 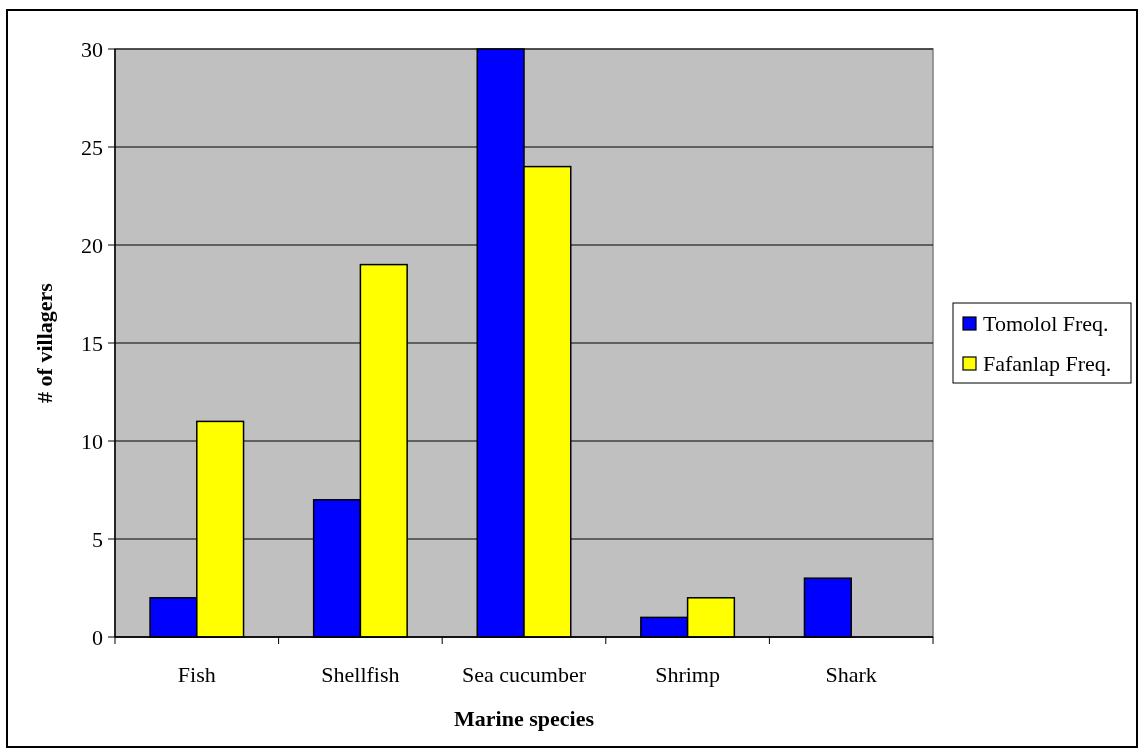 What do you see at coordinates (97, 637) in the screenshot?
I see `y-tick-label: 0` at bounding box center [97, 637].